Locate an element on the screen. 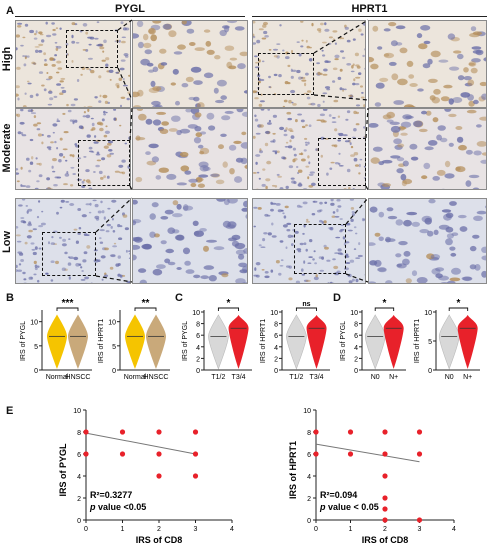 Image resolution: width=489 pixels, height=550 pixels. x-tick-label: 4 is located at coordinates (232, 529).